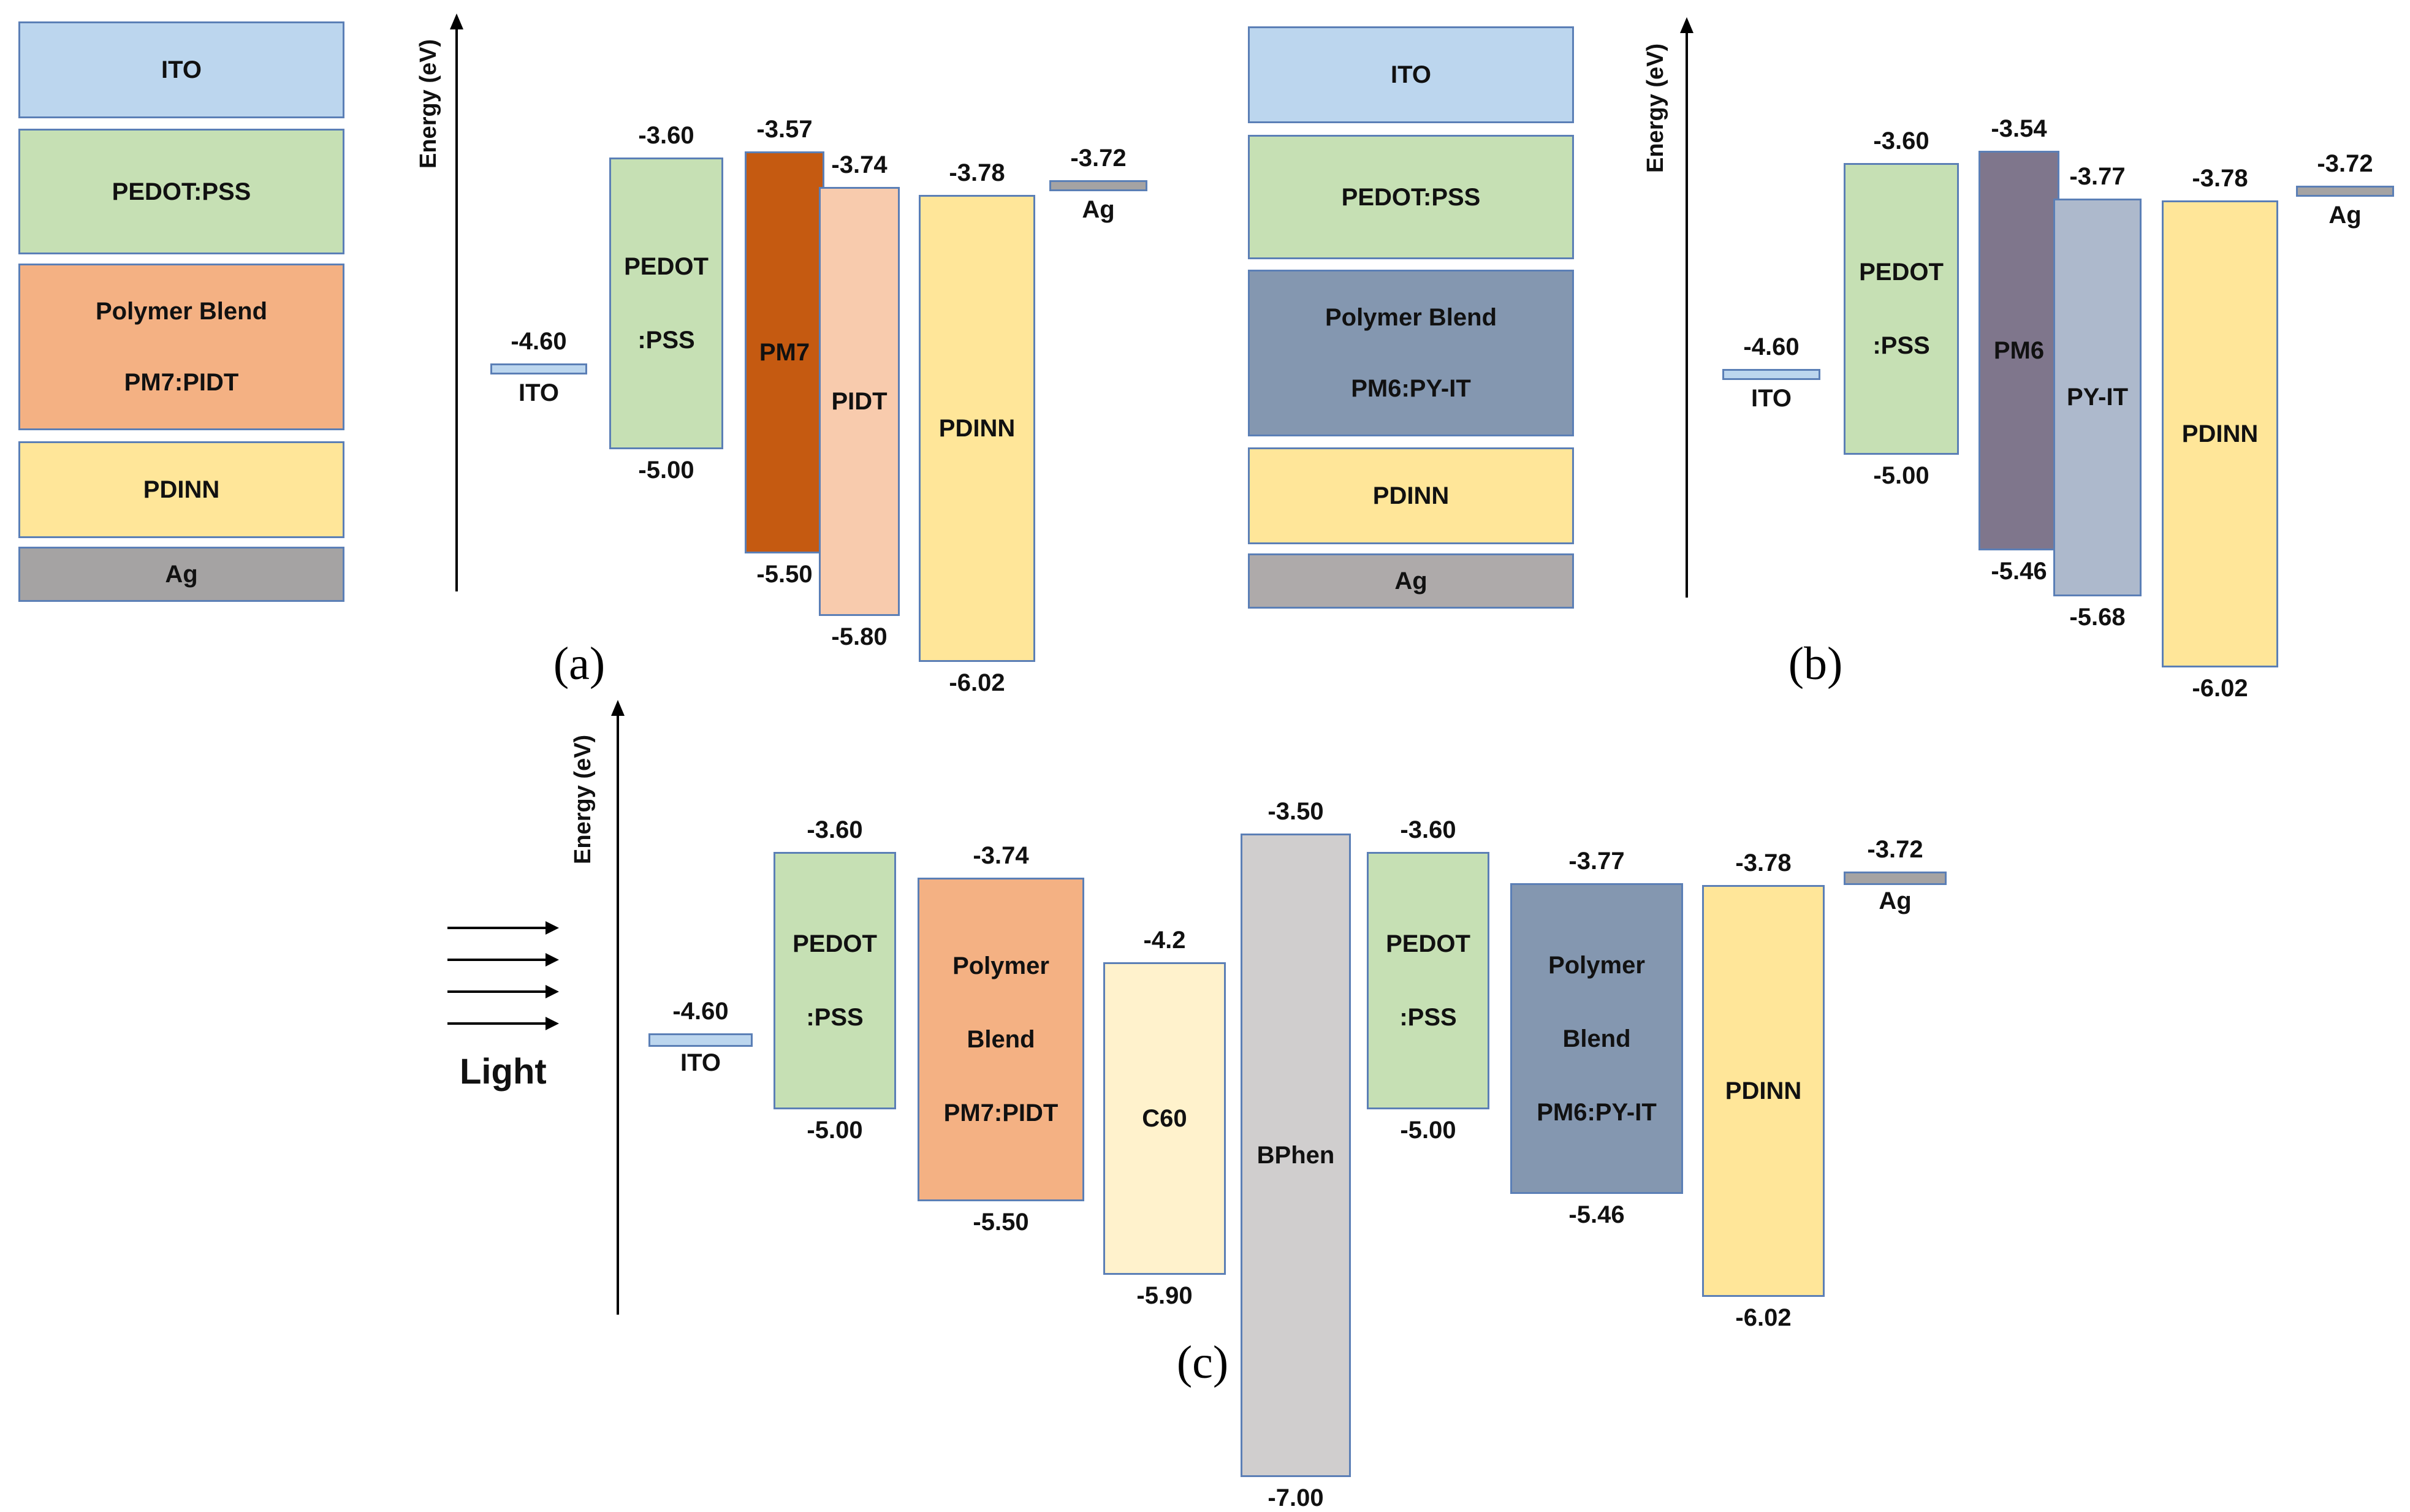 The width and height of the screenshot is (2410, 1512). Describe the element at coordinates (859, 164) in the screenshot. I see `panel-a-lumo-value: -3.74` at that location.